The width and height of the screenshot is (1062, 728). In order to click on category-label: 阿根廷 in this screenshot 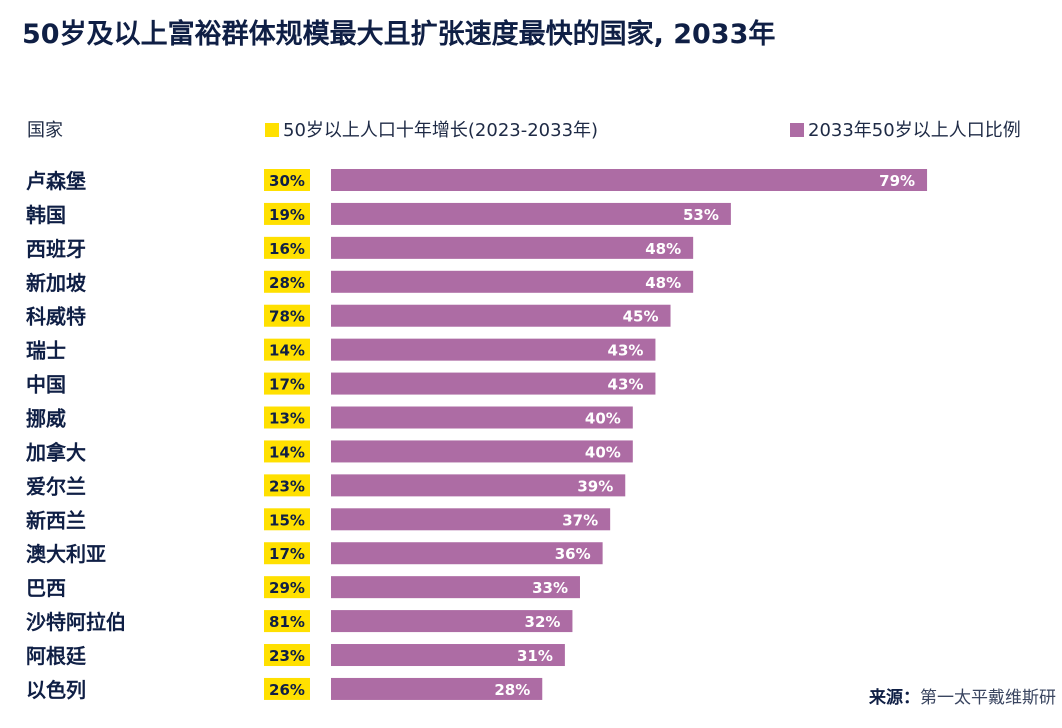, I will do `click(56, 656)`.